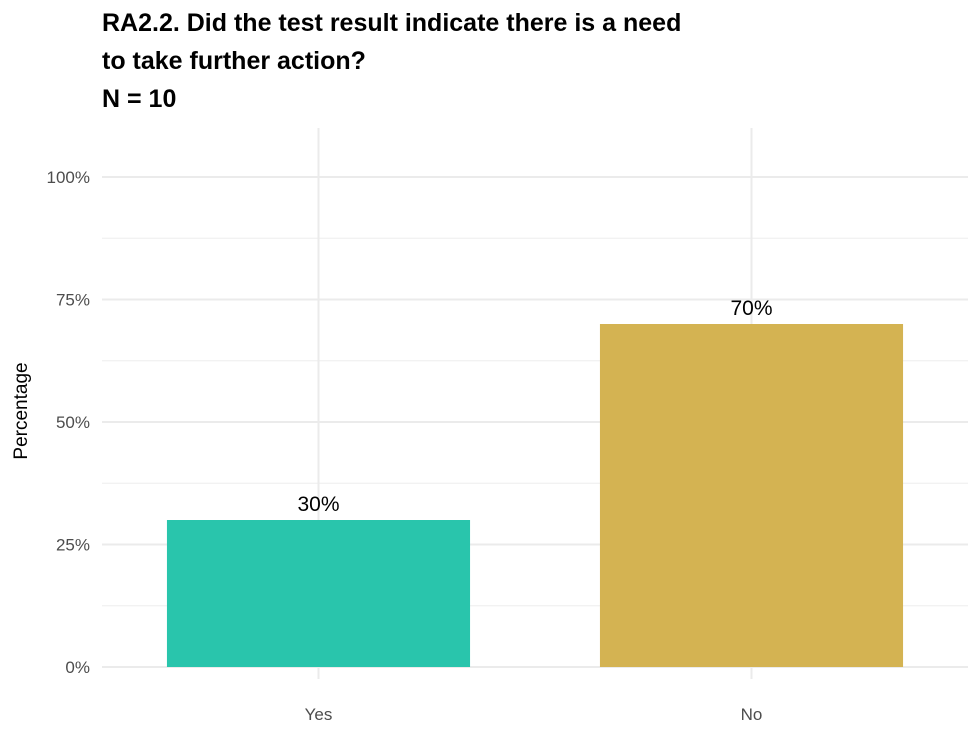 The height and width of the screenshot is (735, 980). Describe the element at coordinates (751, 308) in the screenshot. I see `data-label: 70%` at that location.